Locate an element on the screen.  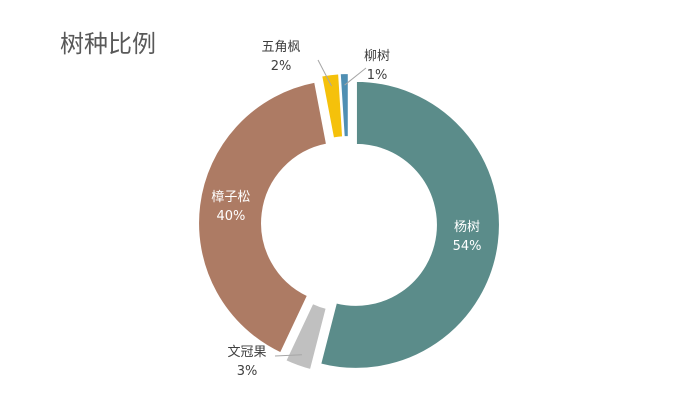
slice-label-value-2: 40% is located at coordinates (230, 216).